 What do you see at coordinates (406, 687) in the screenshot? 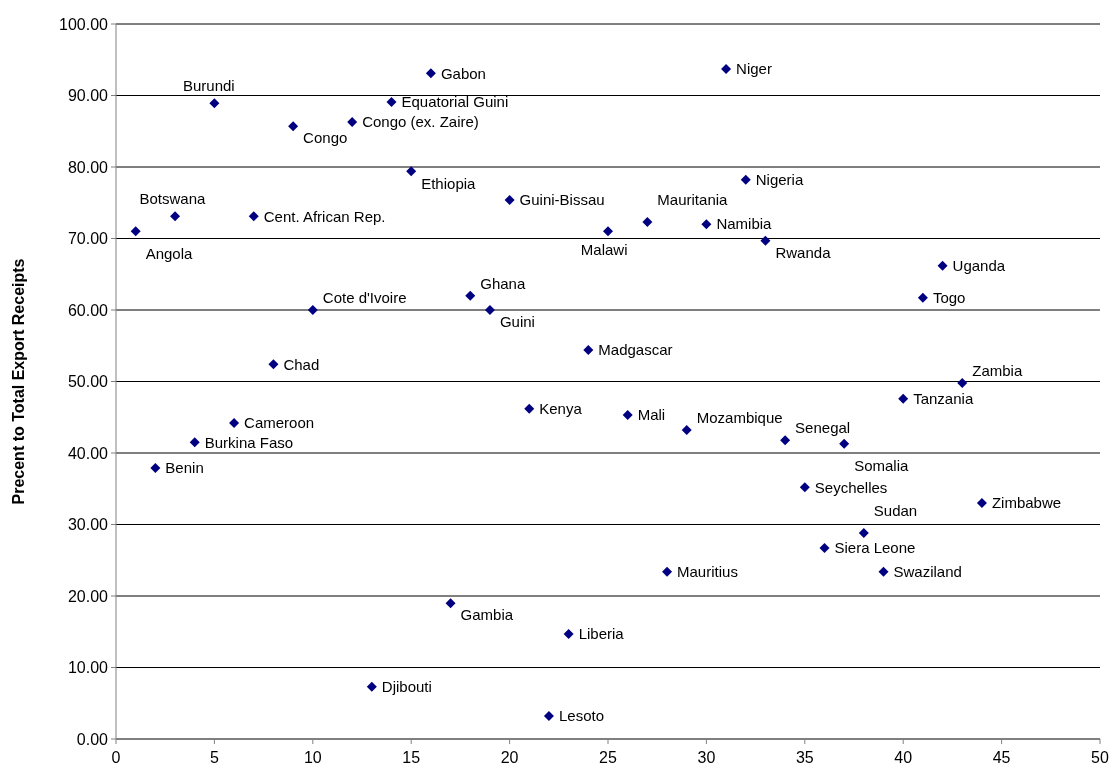
I see `annotation: Djibouti` at bounding box center [406, 687].